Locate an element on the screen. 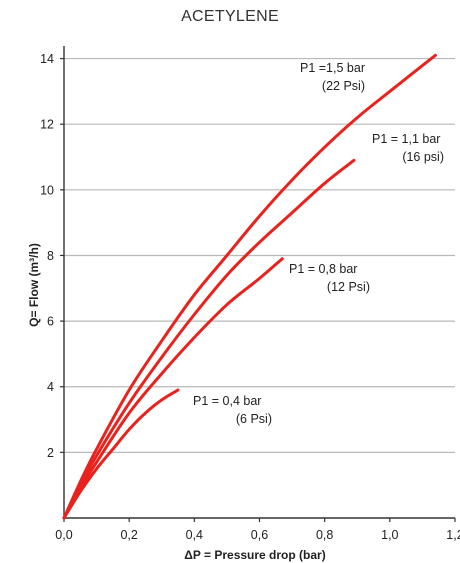  y-tick-label: 10 is located at coordinates (47, 190).